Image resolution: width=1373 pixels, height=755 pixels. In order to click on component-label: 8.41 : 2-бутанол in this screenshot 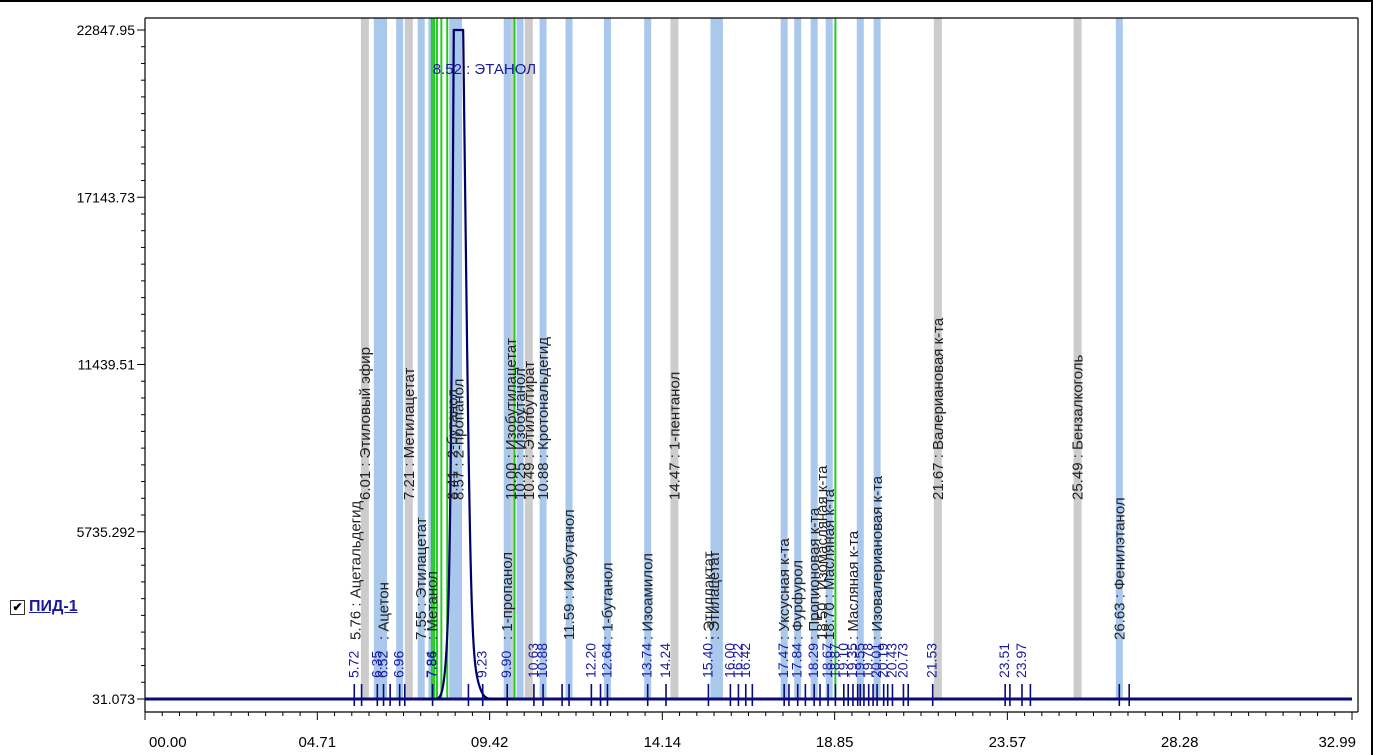, I will do `click(453, 444)`.